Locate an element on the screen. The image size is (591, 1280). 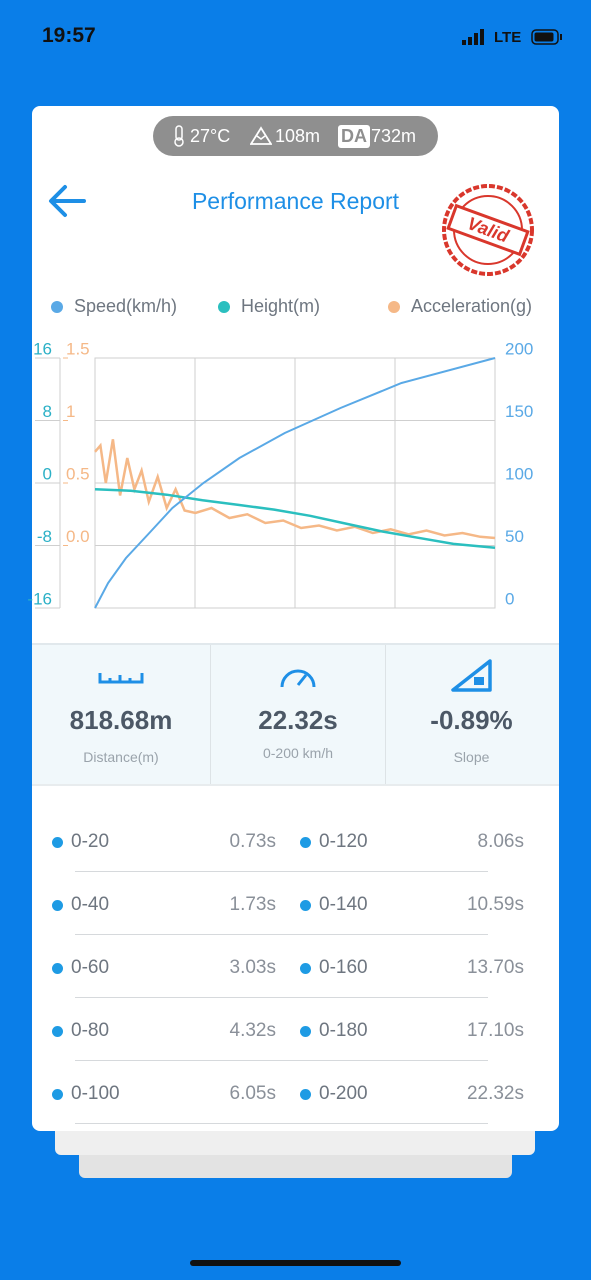
stat-distance: 818.68m Distance(m) is located at coordinates (121, 714).